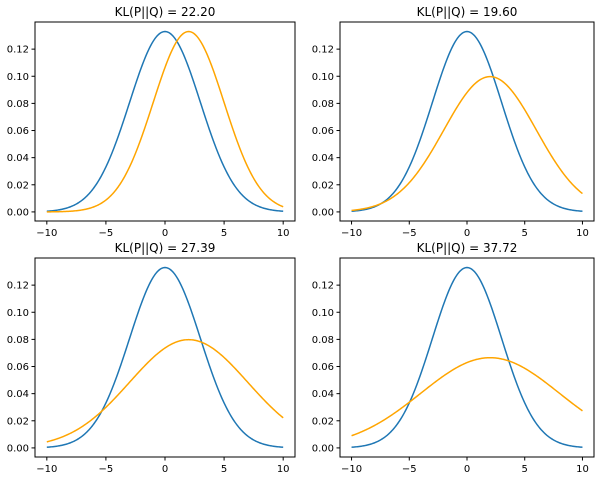 The width and height of the screenshot is (601, 482). Describe the element at coordinates (467, 248) in the screenshot. I see `subplot-title: KL(P||Q) = 37.72` at that location.